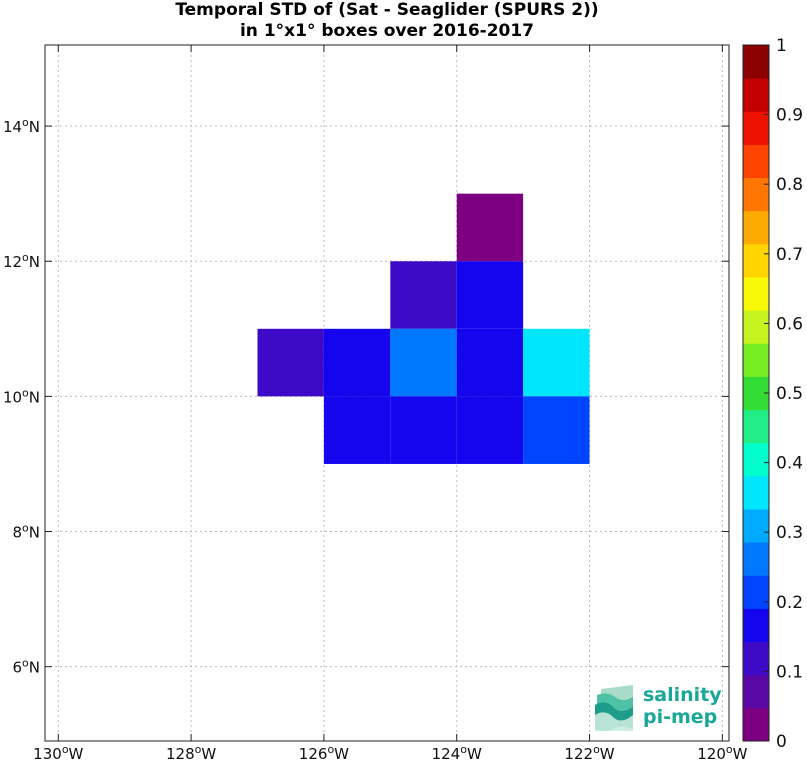 The image size is (807, 763). Describe the element at coordinates (26, 667) in the screenshot. I see `y-tick-label-0: 6oN` at that location.